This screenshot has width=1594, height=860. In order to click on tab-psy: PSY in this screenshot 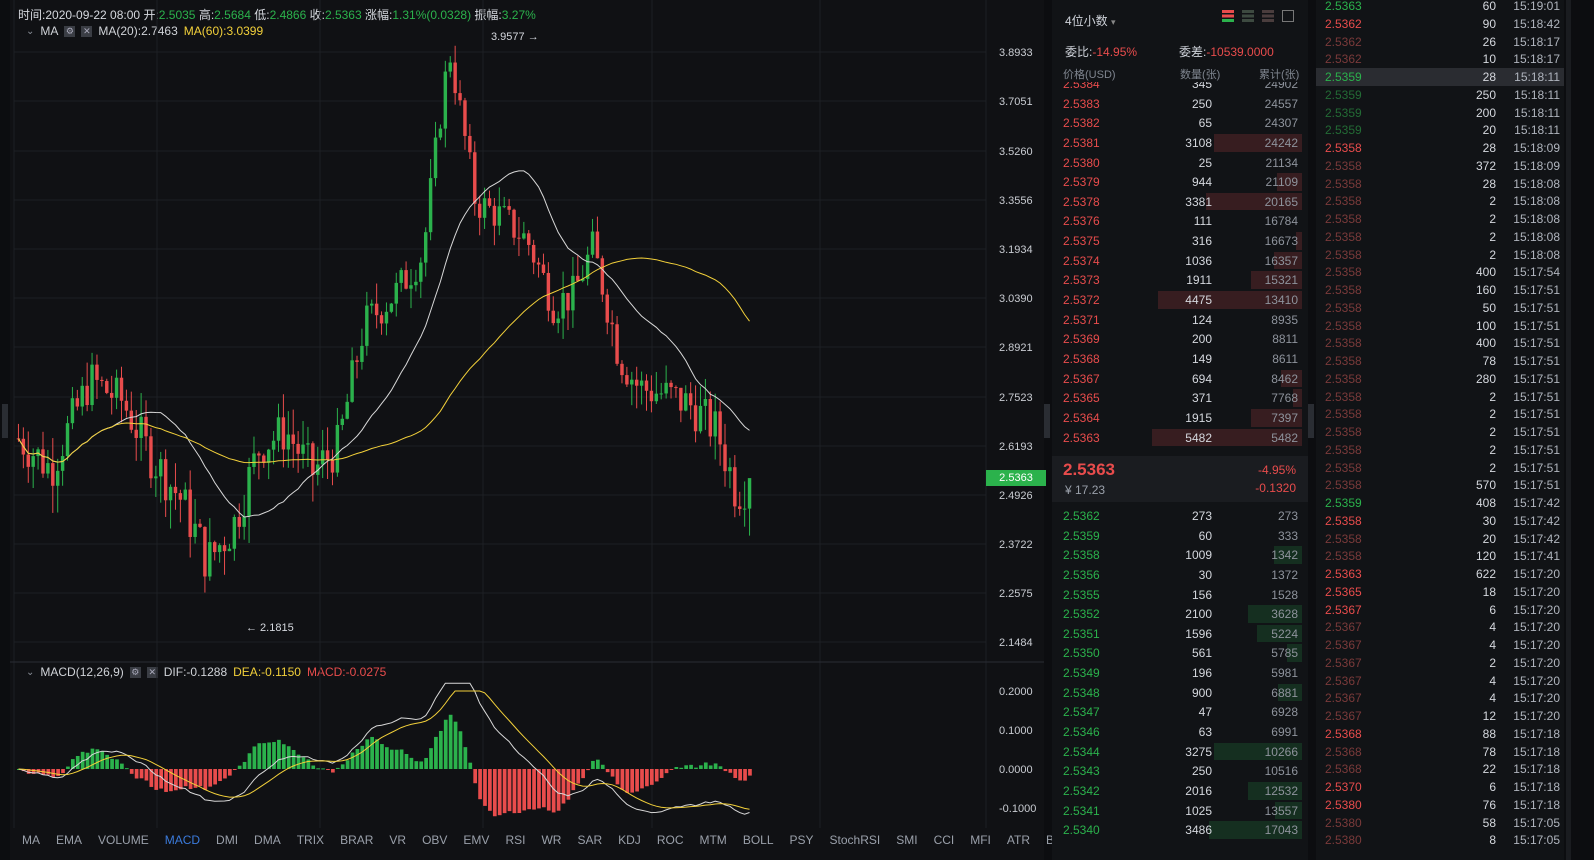, I will do `click(801, 840)`.